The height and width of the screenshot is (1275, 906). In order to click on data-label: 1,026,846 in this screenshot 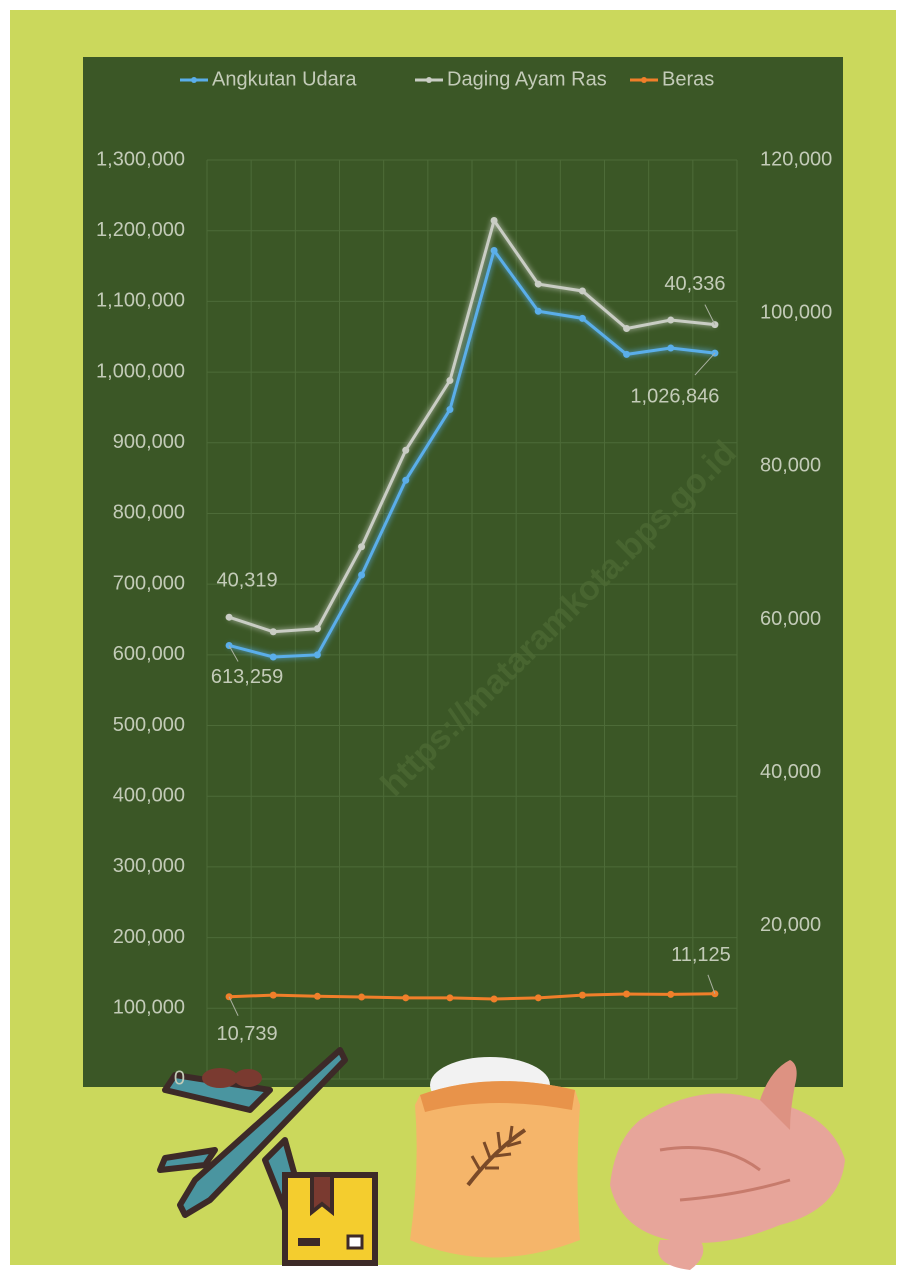, I will do `click(674, 396)`.